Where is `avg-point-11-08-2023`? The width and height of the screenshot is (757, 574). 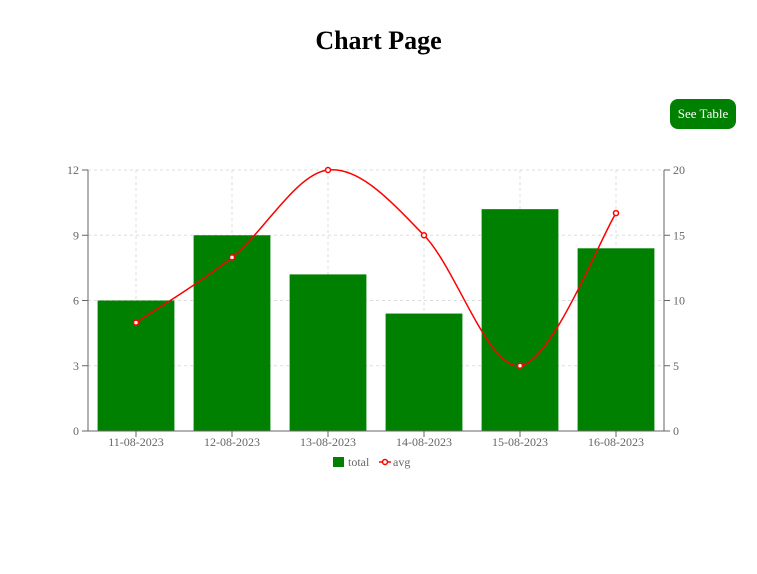
avg-point-11-08-2023 is located at coordinates (136, 322).